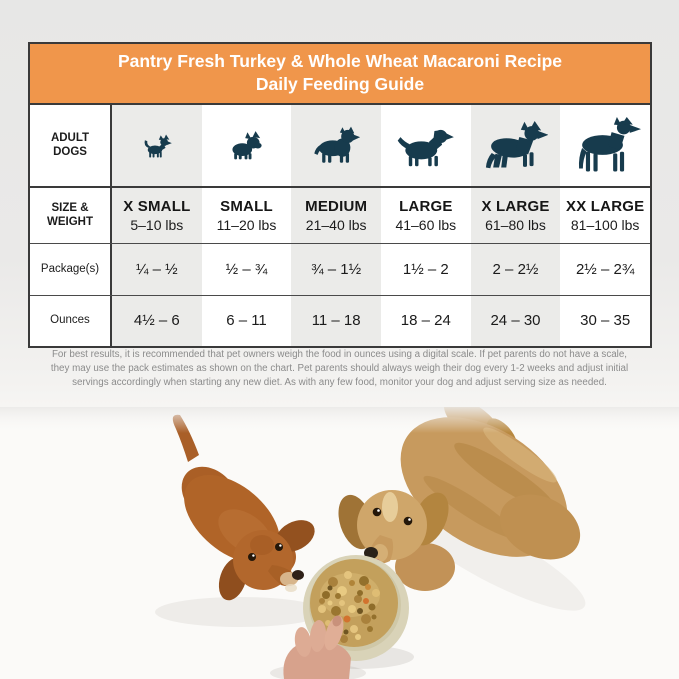 The width and height of the screenshot is (679, 679). What do you see at coordinates (71, 269) in the screenshot?
I see `row-label-packages: Package(s)` at bounding box center [71, 269].